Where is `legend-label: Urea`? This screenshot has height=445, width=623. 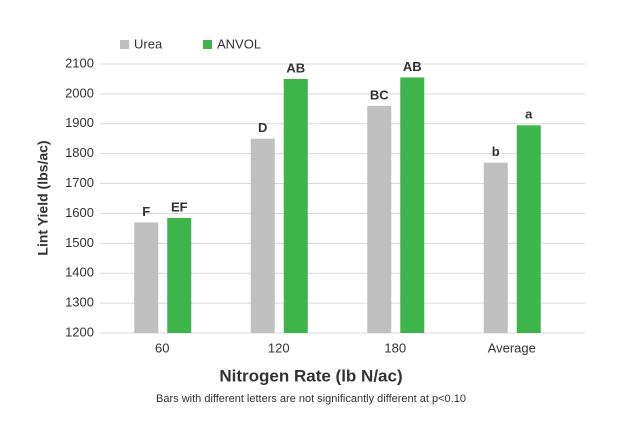 legend-label: Urea is located at coordinates (148, 43).